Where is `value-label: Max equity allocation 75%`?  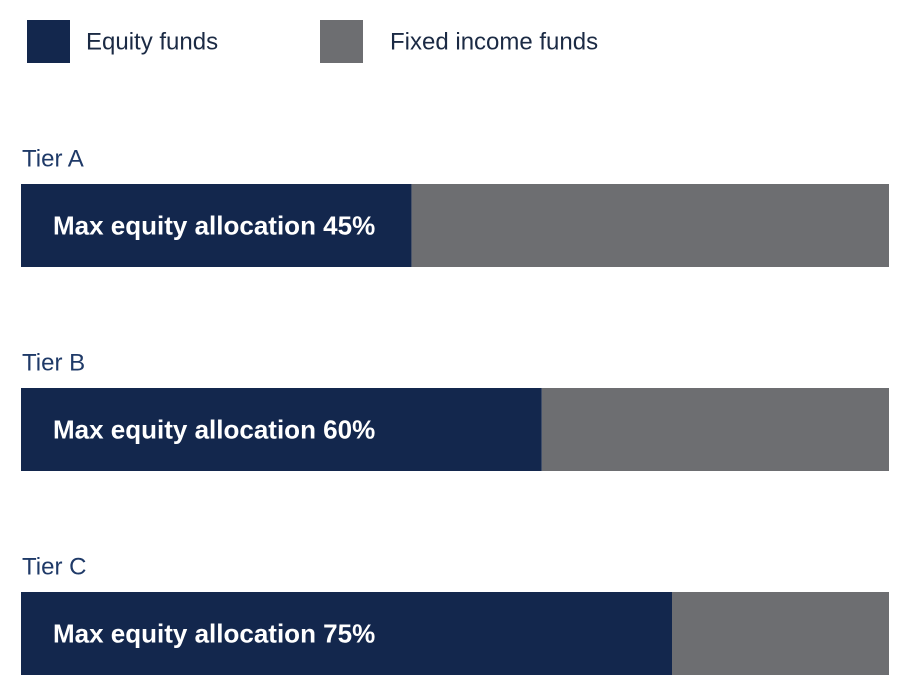
value-label: Max equity allocation 75% is located at coordinates (214, 633).